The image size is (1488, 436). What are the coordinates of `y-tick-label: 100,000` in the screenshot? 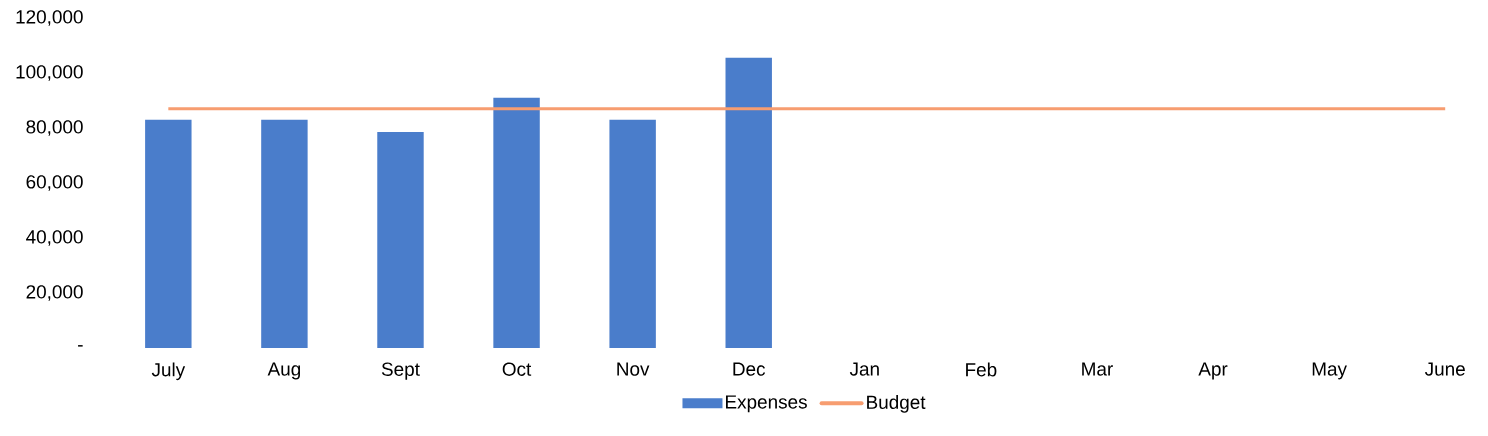 It's located at (49, 73).